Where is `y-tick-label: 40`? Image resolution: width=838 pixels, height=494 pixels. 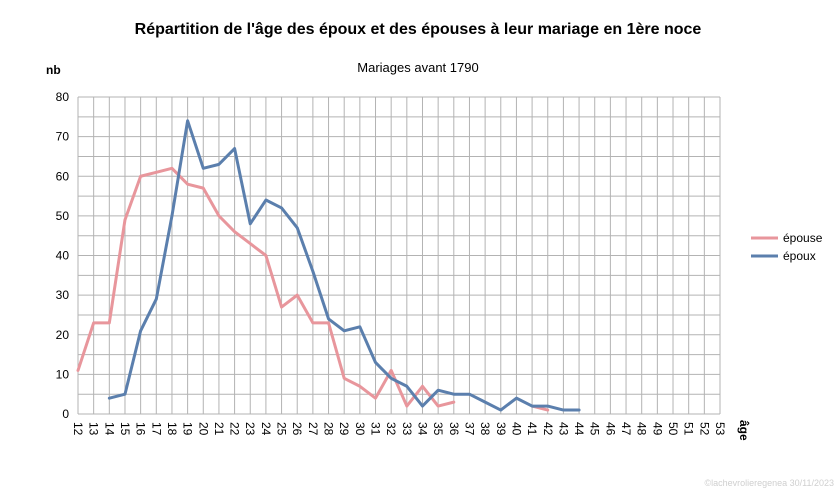 y-tick-label: 40 is located at coordinates (63, 256).